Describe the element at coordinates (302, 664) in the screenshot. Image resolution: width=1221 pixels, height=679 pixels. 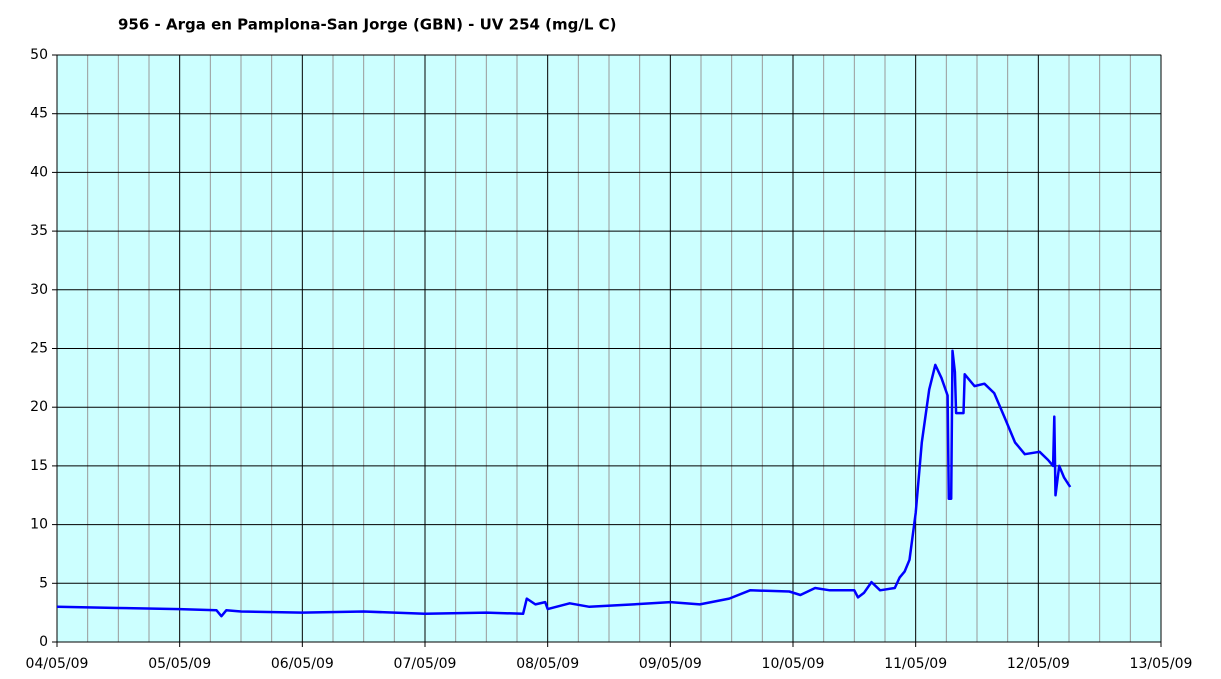
I see `x-tick-label: 06/05/09` at that location.